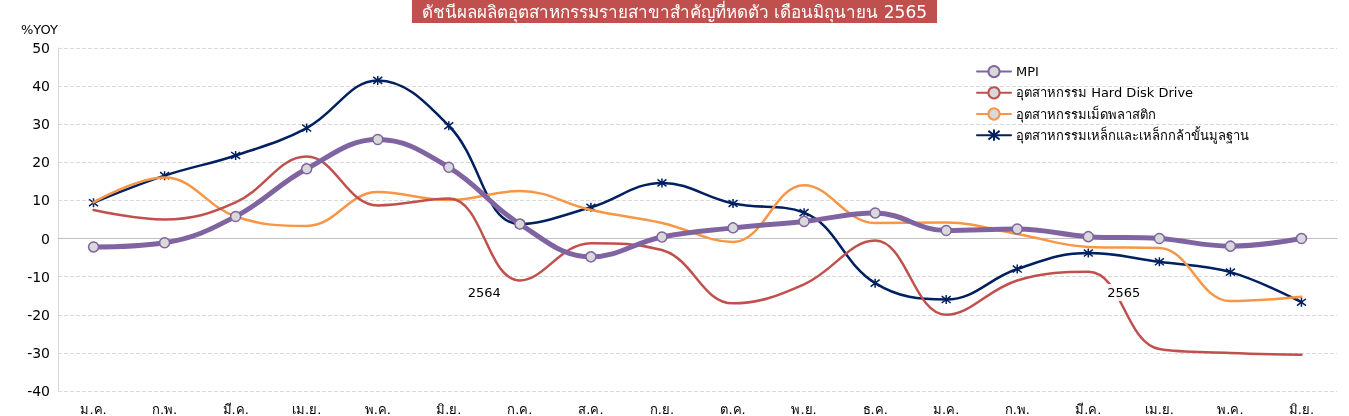  I want to click on y-tick-label: 0, so click(45, 238).